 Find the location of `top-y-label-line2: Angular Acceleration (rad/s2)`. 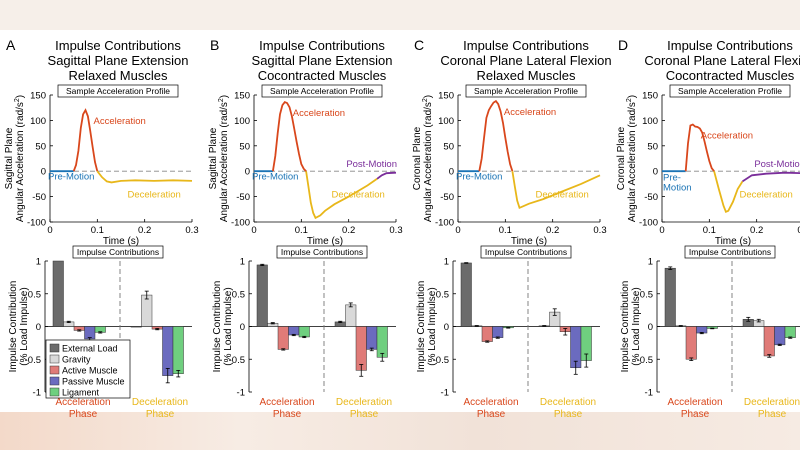

top-y-label-line2: Angular Acceleration (rad/s2) is located at coordinates (224, 158).